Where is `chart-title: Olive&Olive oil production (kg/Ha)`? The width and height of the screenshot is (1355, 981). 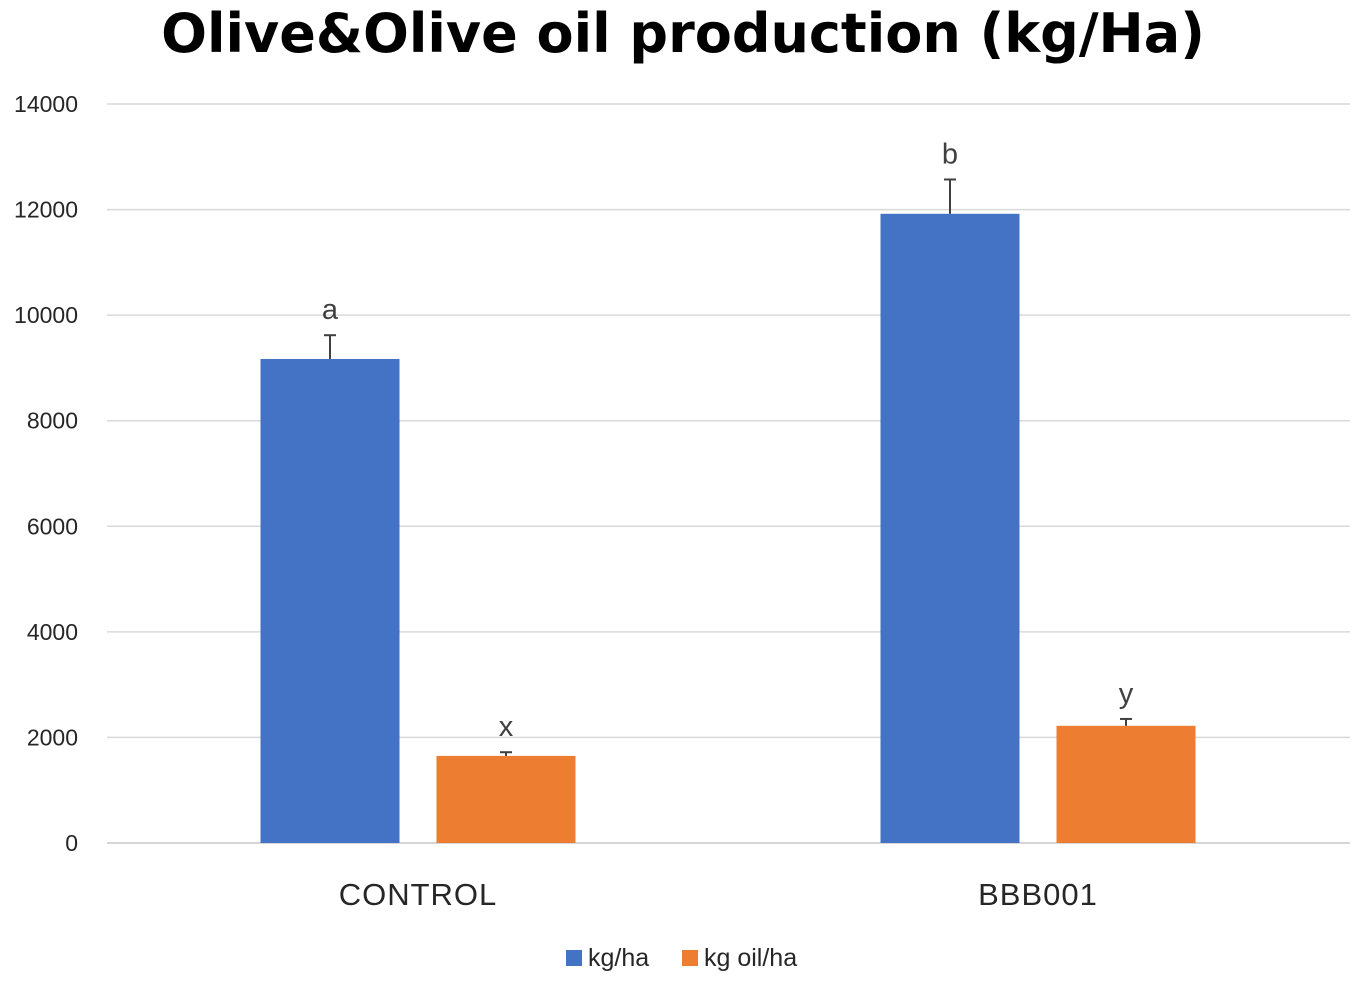 chart-title: Olive&Olive oil production (kg/Ha) is located at coordinates (683, 33).